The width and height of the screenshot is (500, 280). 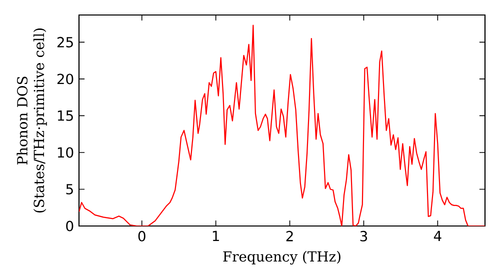 What do you see at coordinates (215, 236) in the screenshot?
I see `x-tick-label: 1` at bounding box center [215, 236].